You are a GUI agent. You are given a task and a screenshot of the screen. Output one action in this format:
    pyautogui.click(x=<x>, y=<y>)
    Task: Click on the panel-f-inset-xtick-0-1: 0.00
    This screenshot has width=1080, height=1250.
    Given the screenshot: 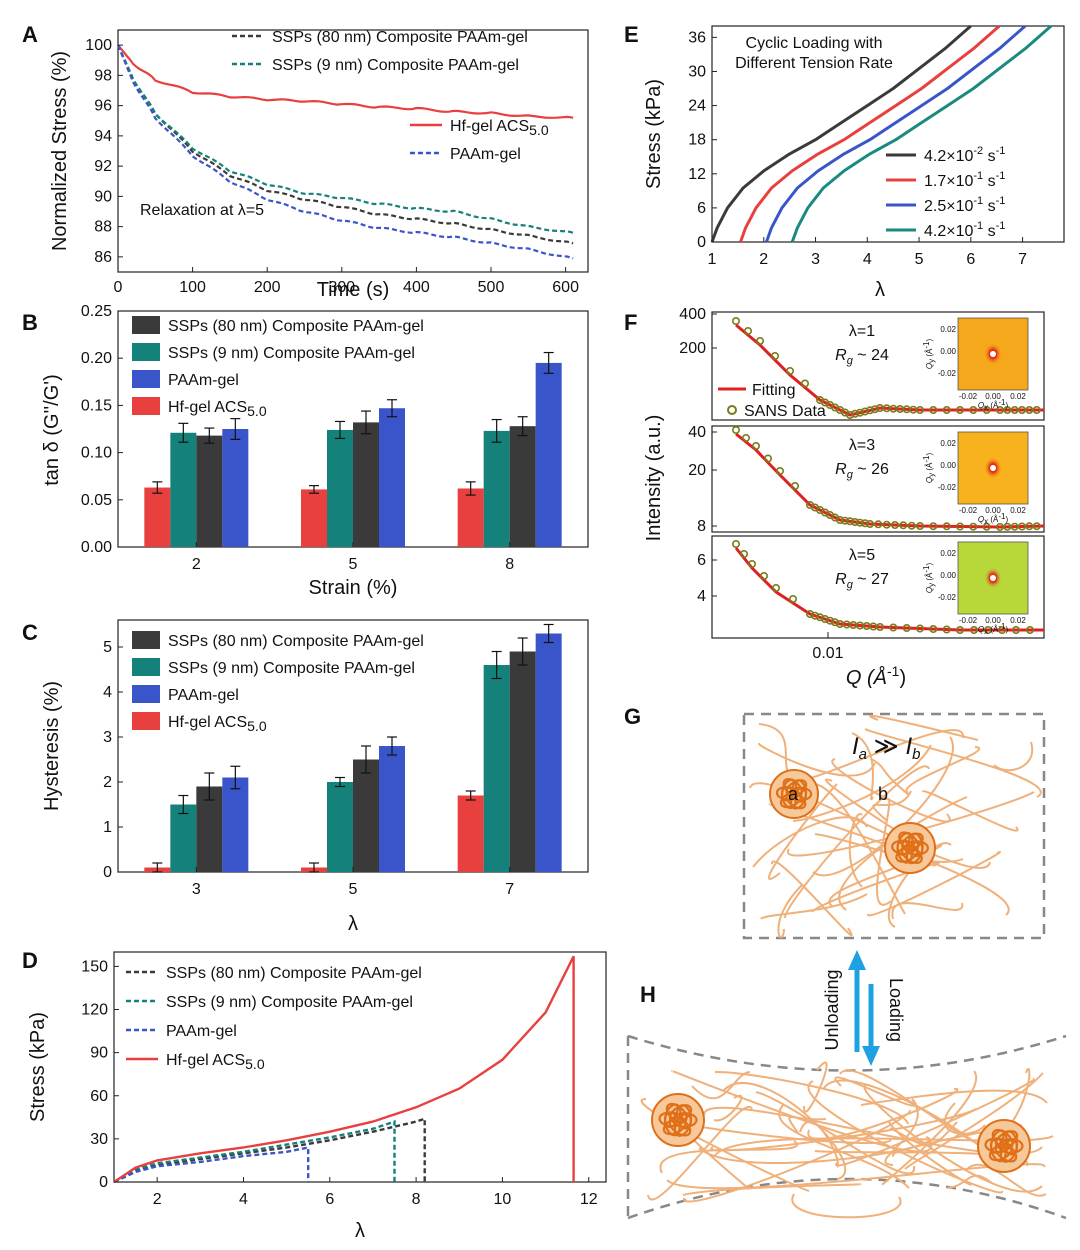 What is the action you would take?
    pyautogui.click(x=993, y=396)
    